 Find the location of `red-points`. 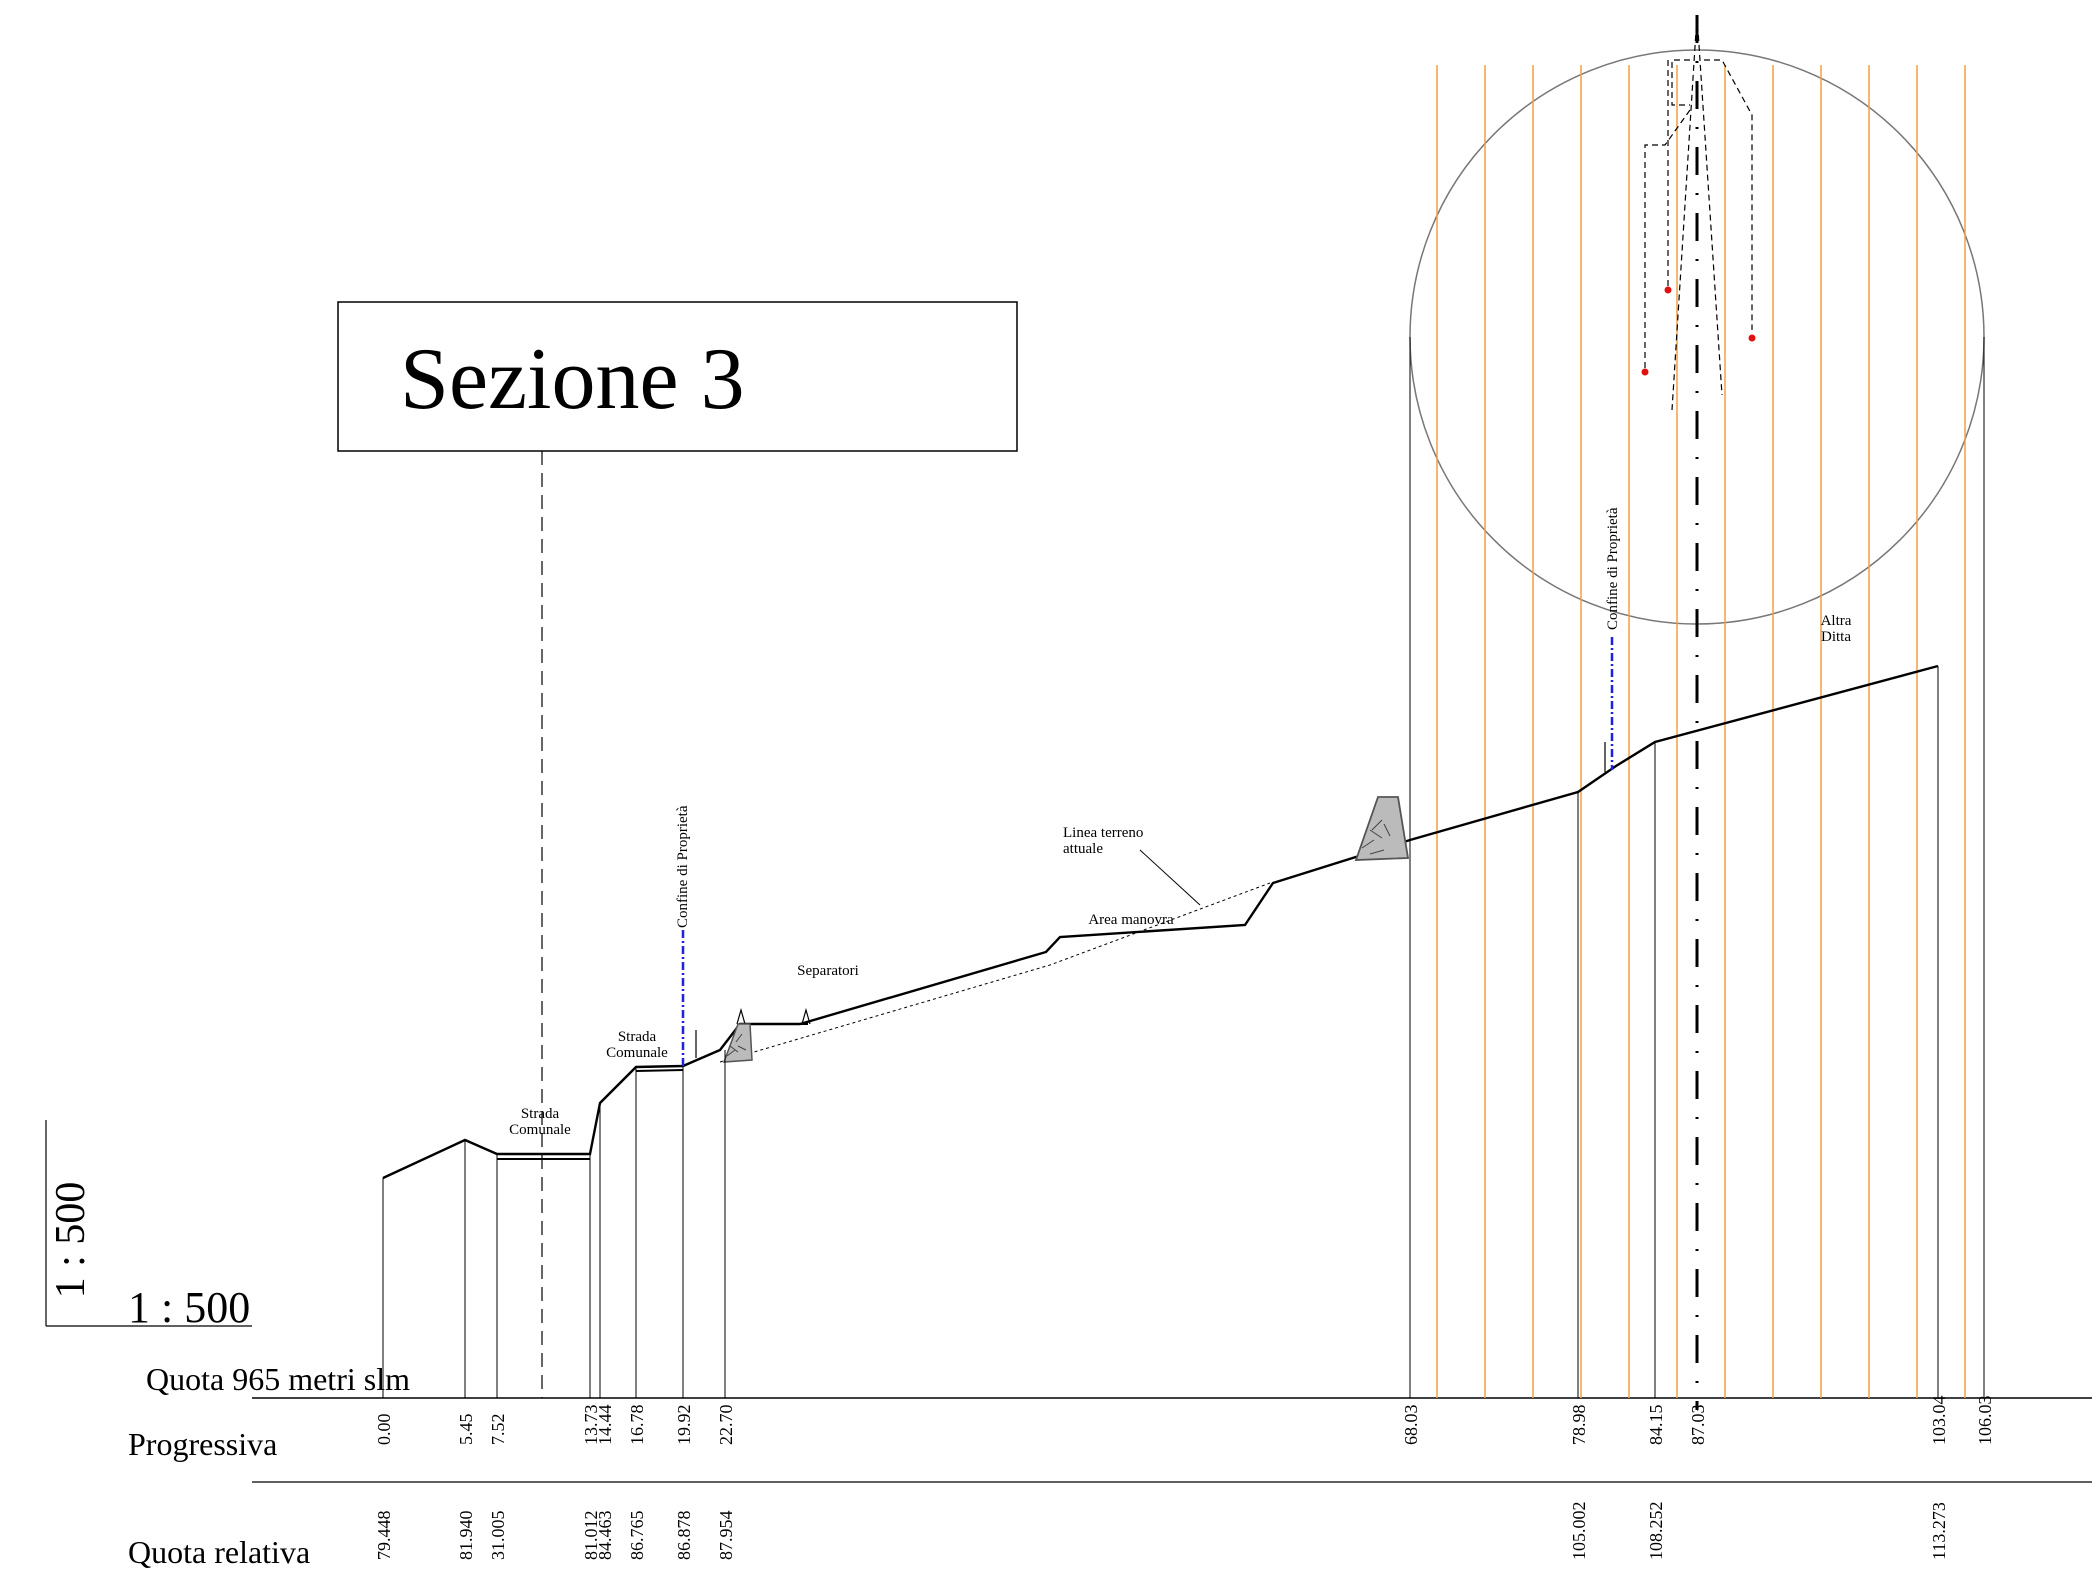

red-points is located at coordinates (1698, 331).